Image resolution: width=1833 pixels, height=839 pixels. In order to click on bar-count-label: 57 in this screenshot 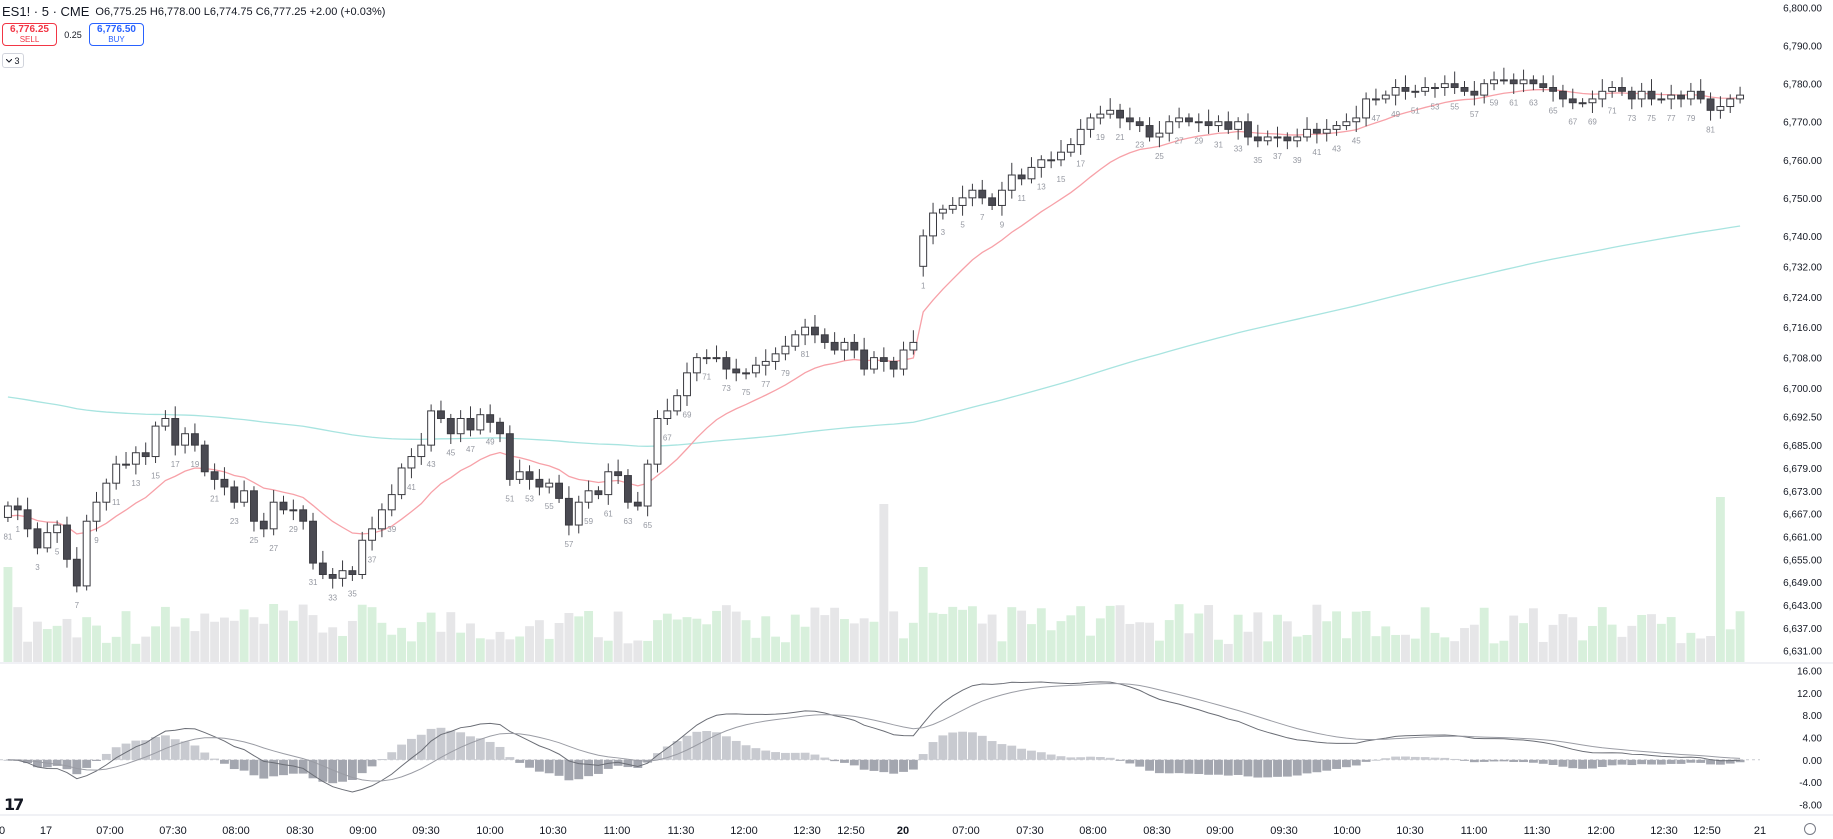, I will do `click(568, 544)`.